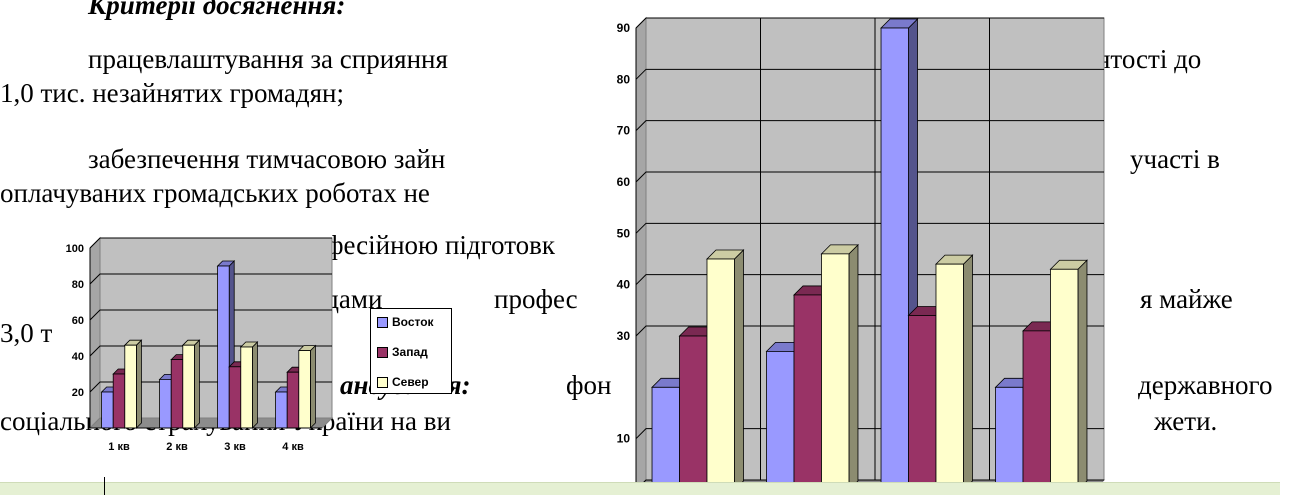 The height and width of the screenshot is (495, 1297). Describe the element at coordinates (624, 233) in the screenshot. I see `y-tick-label: 50` at that location.